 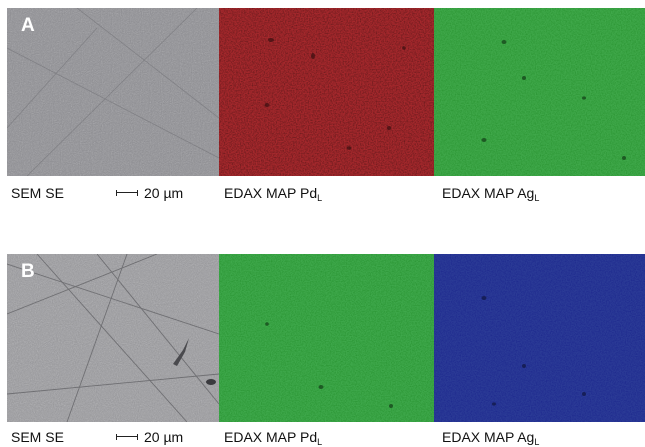 What do you see at coordinates (329, 365) in the screenshot?
I see `dark-spots-pd-b` at bounding box center [329, 365].